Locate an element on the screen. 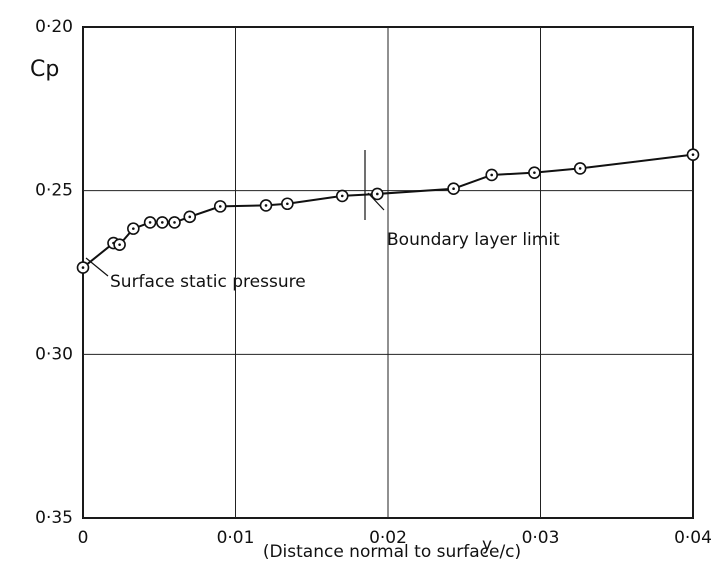  y-tick-label: 0·30 is located at coordinates (54, 354).